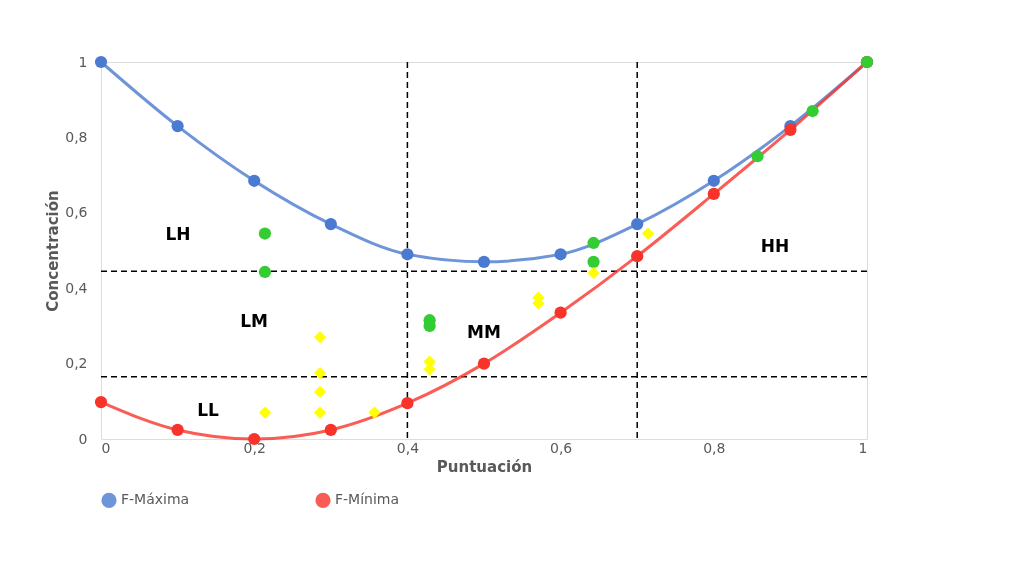 This screenshot has height=584, width=1011. What do you see at coordinates (775, 246) in the screenshot?
I see `annotation: HH` at bounding box center [775, 246].